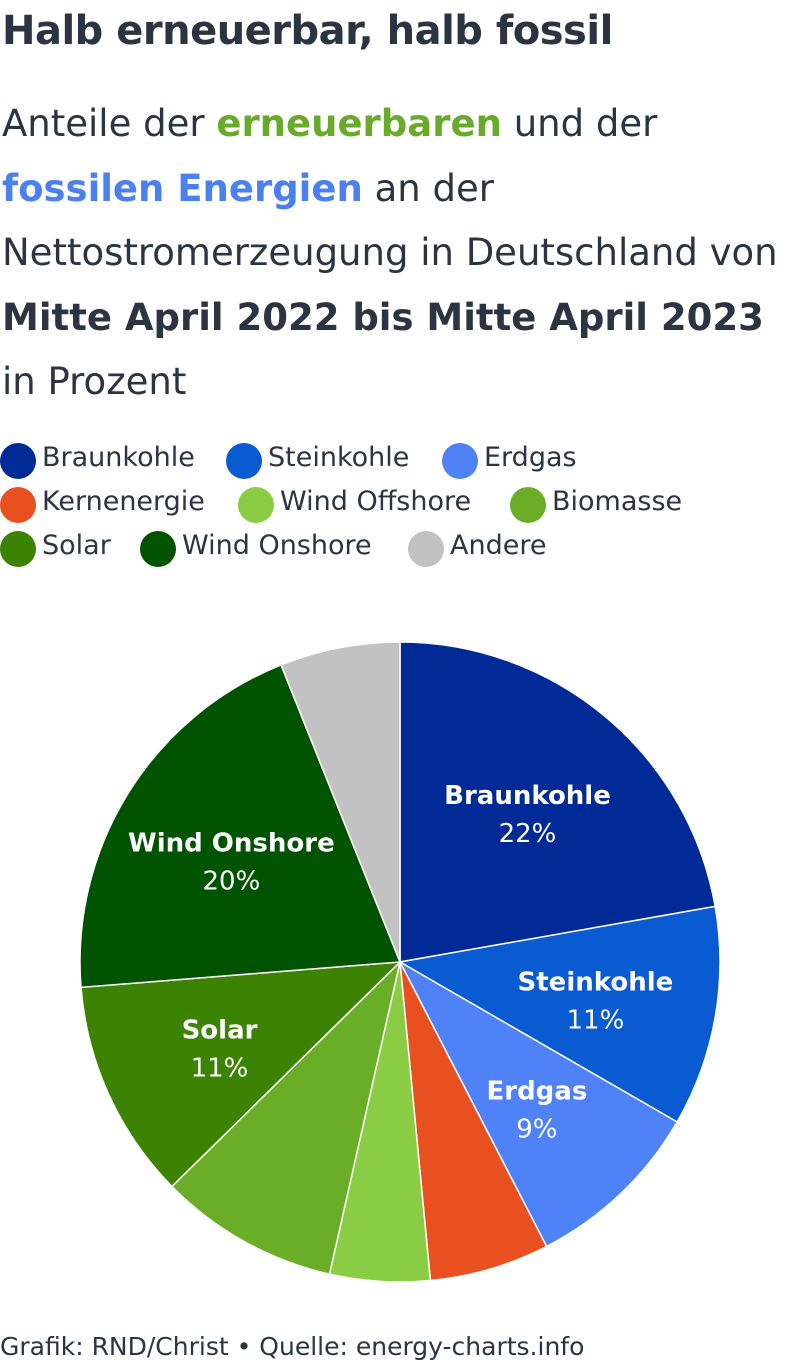 Image resolution: width=800 pixels, height=1365 pixels. What do you see at coordinates (498, 545) in the screenshot?
I see `legend-label: Andere` at bounding box center [498, 545].